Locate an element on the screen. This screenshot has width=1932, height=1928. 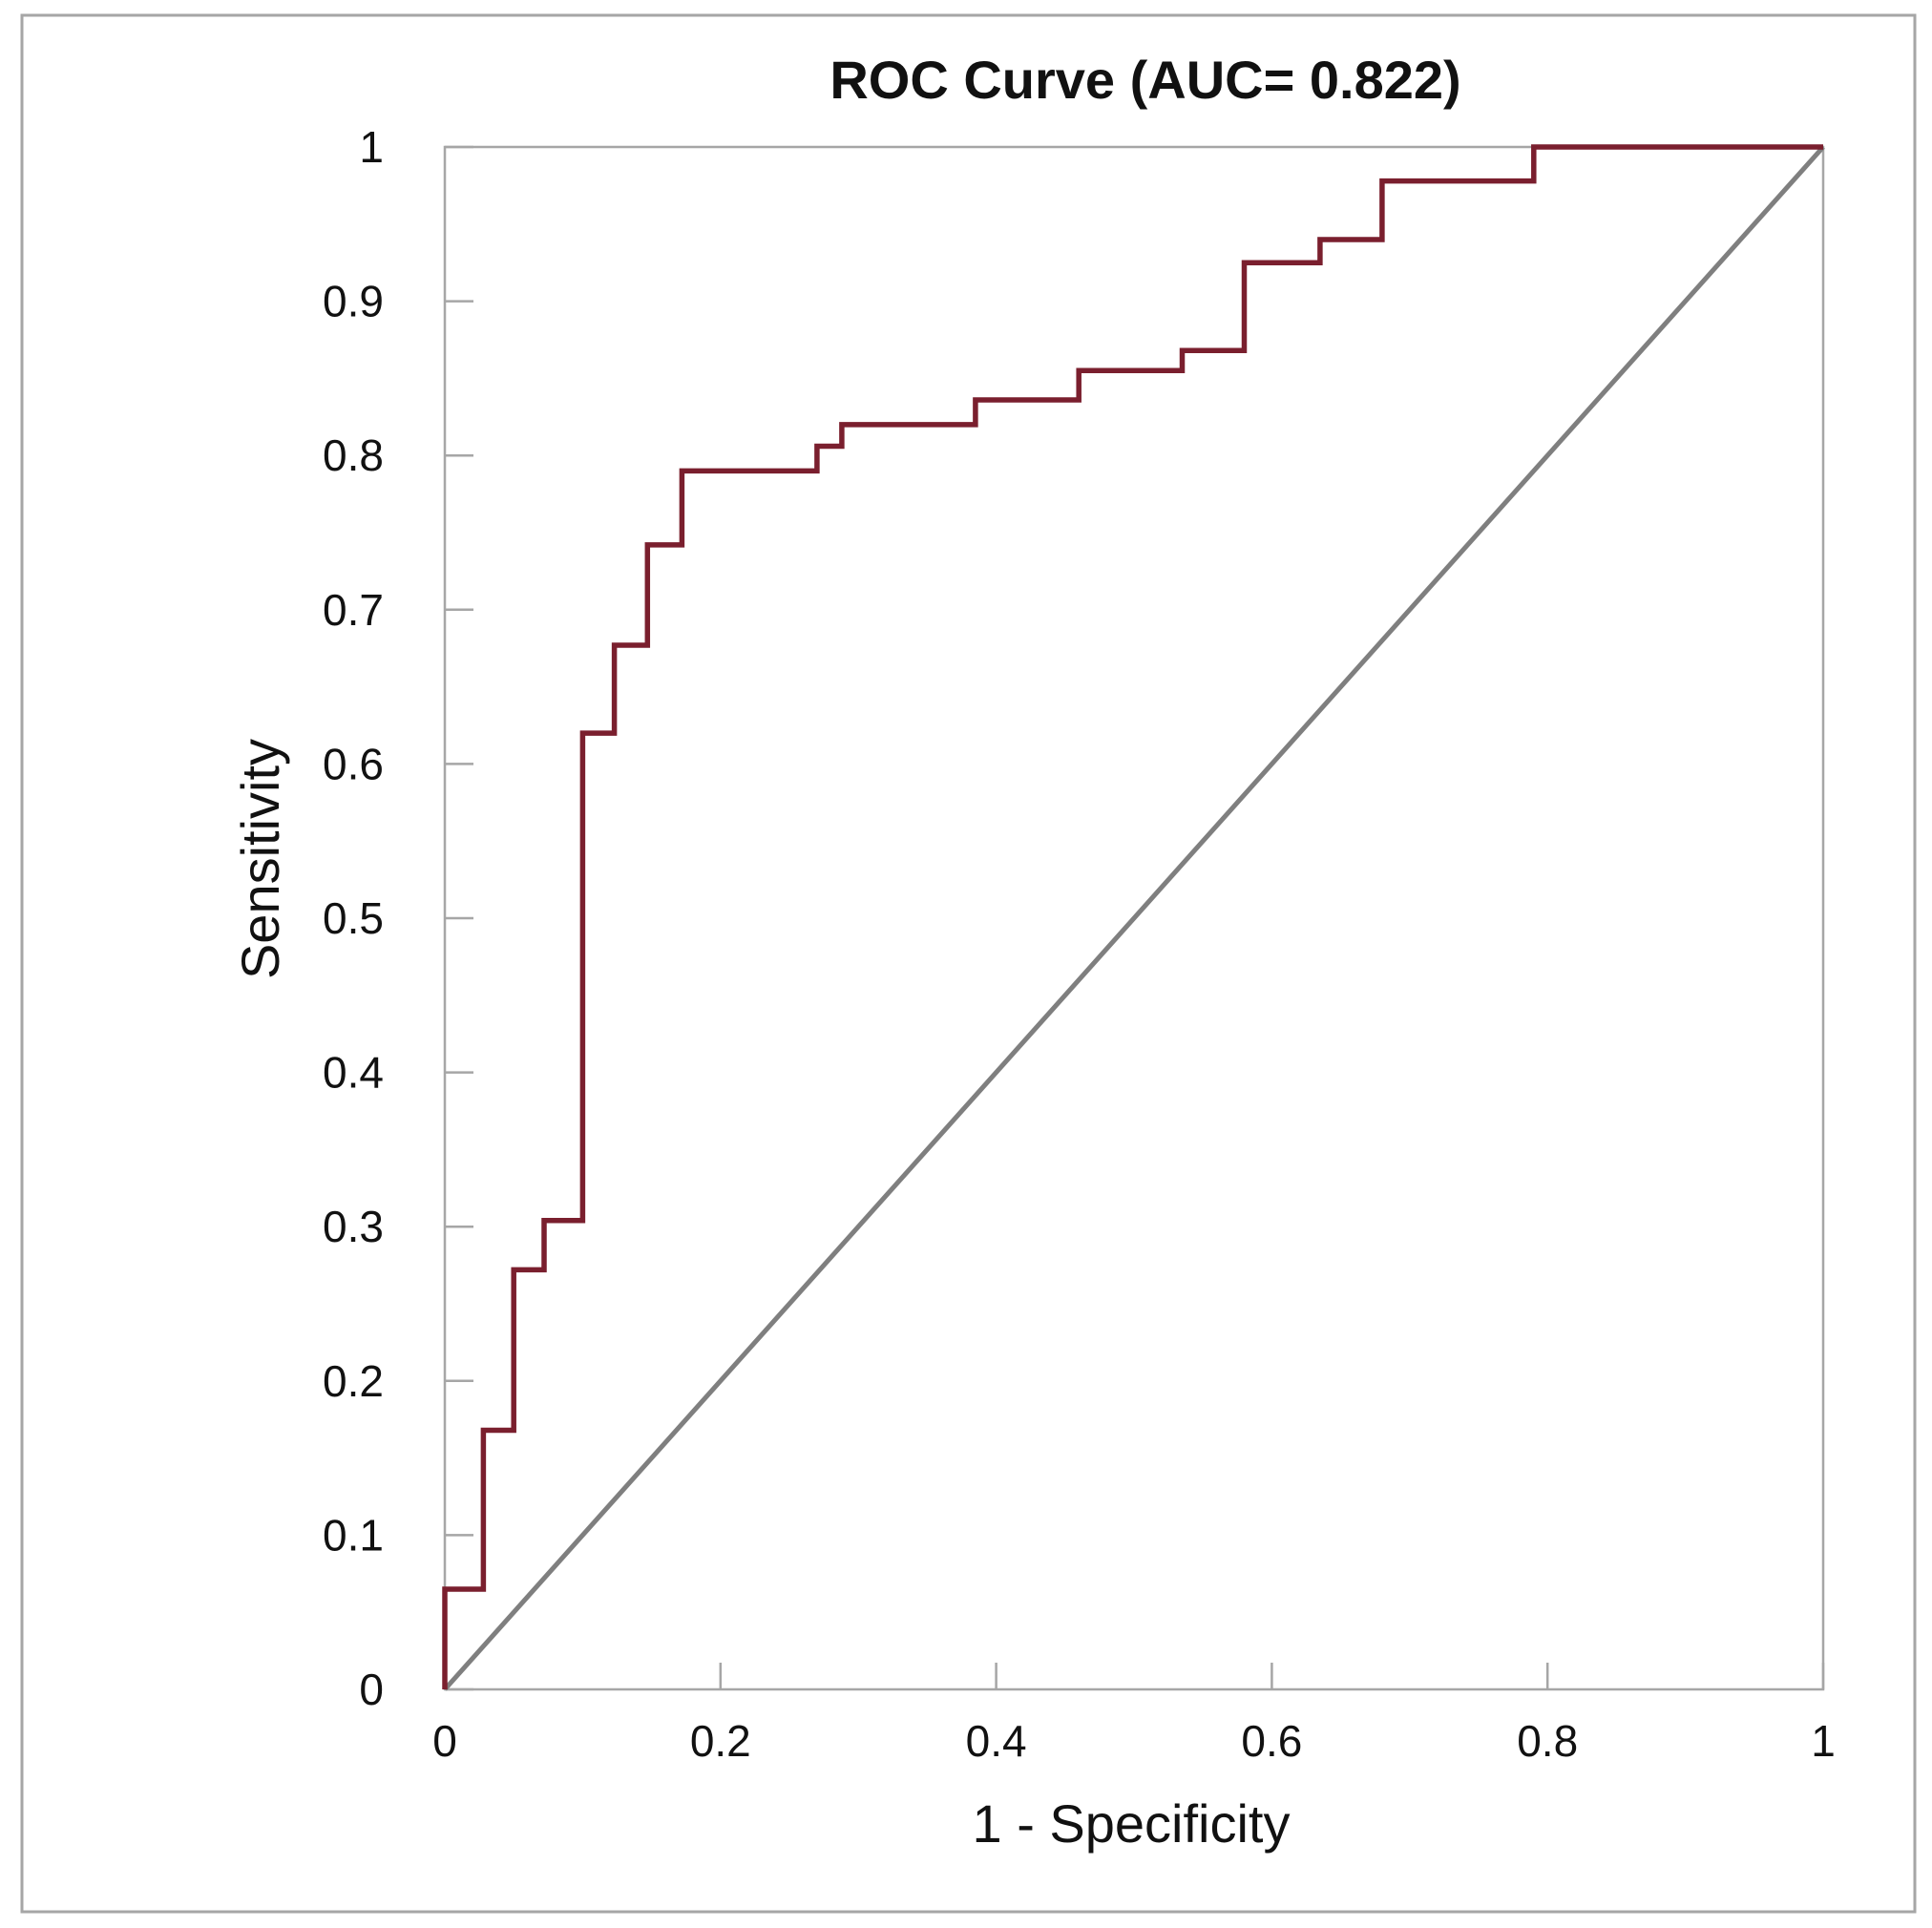
y-tick-label: 0.6 is located at coordinates (354, 763).